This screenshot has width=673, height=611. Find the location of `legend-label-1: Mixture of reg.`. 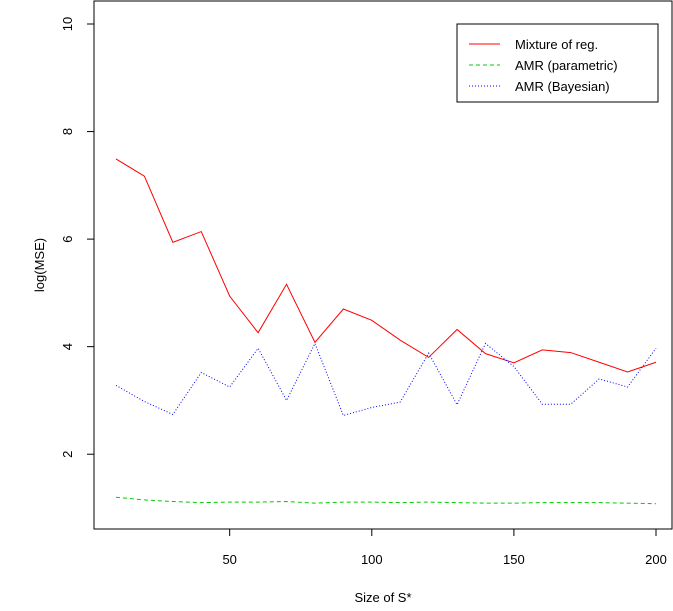

legend-label-1: Mixture of reg. is located at coordinates (556, 44).